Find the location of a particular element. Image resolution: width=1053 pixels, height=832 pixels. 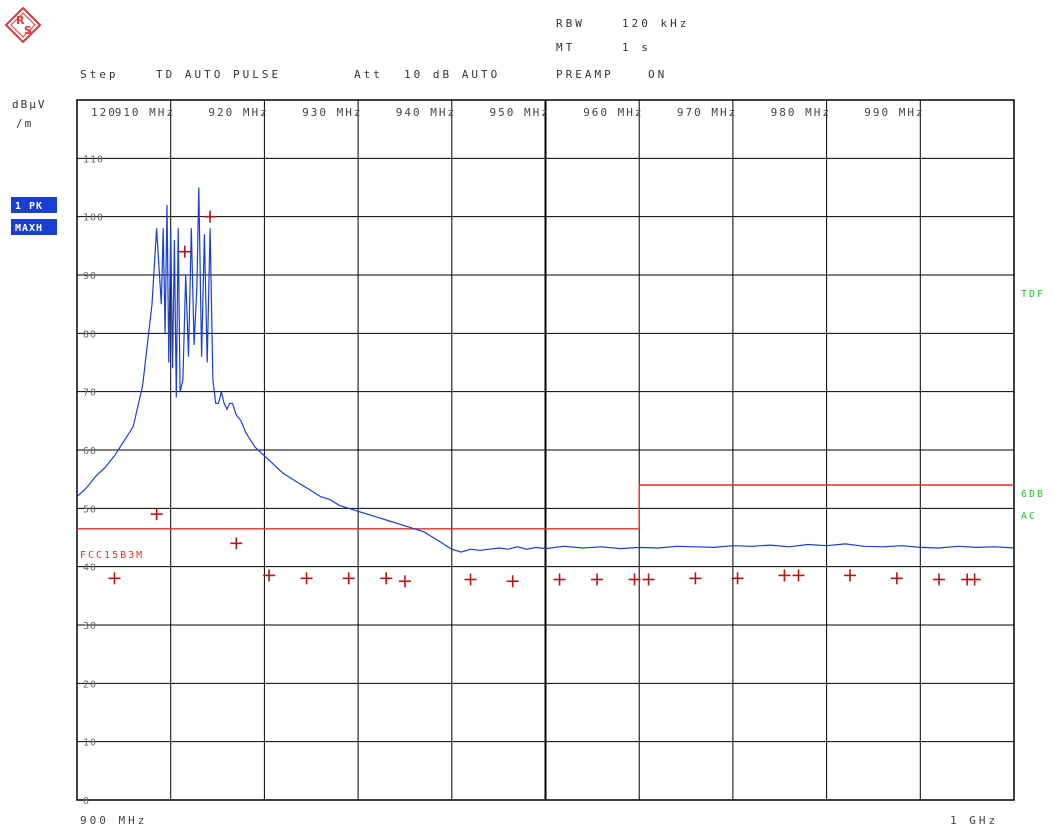

y-tick-label: 90 is located at coordinates (90, 276).